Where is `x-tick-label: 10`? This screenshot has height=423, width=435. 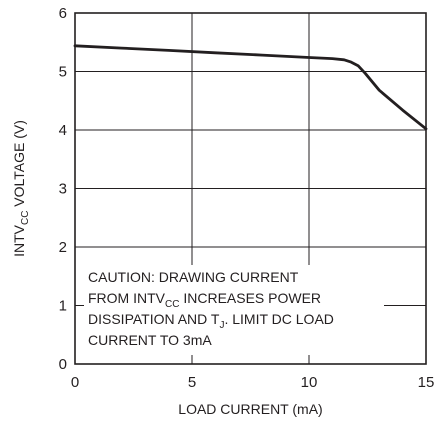 x-tick-label: 10 is located at coordinates (309, 382).